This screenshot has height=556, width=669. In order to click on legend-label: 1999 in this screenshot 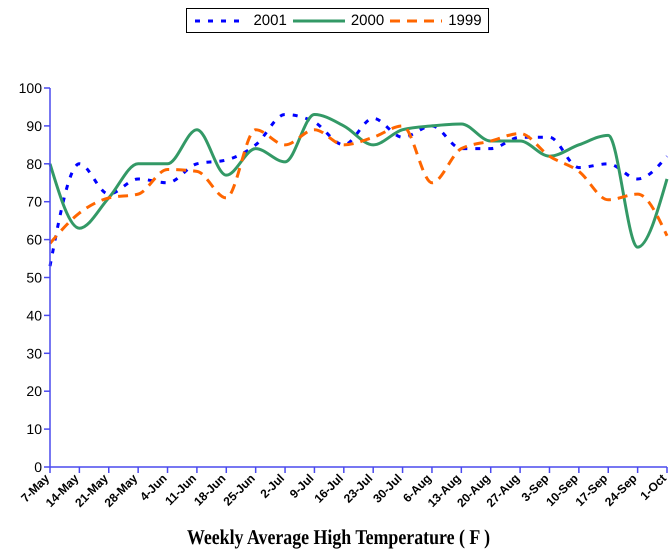, I will do `click(465, 20)`.